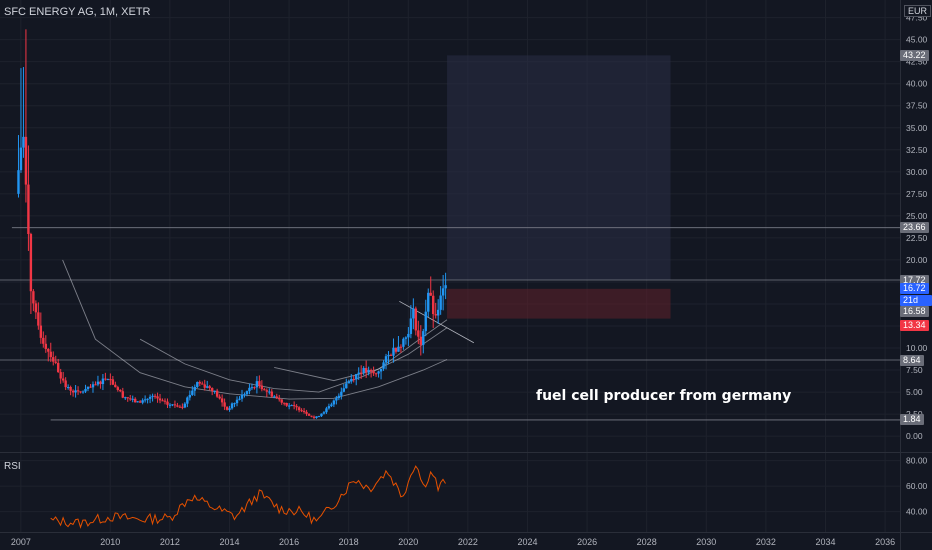 This screenshot has width=932, height=550. Describe the element at coordinates (885, 542) in the screenshot. I see `x-tick-label: 2036` at that location.